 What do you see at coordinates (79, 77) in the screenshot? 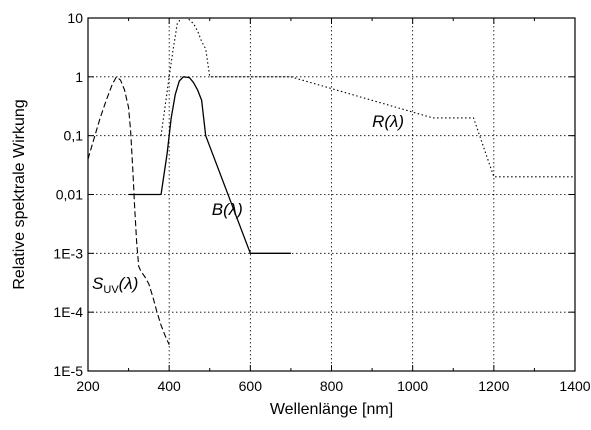
I see `y-tick-label: 1` at bounding box center [79, 77].